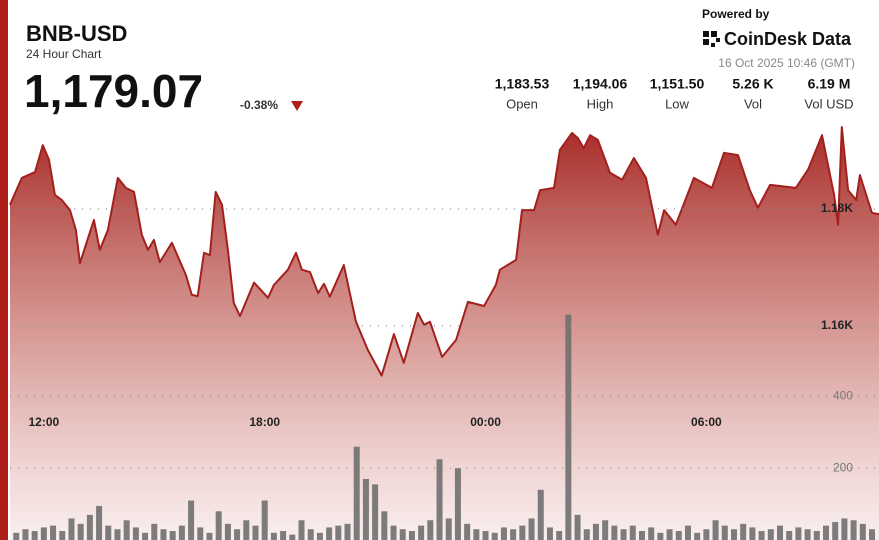 This screenshot has height=540, width=879. What do you see at coordinates (837, 208) in the screenshot?
I see `y-tick-label: 1.18K` at bounding box center [837, 208].